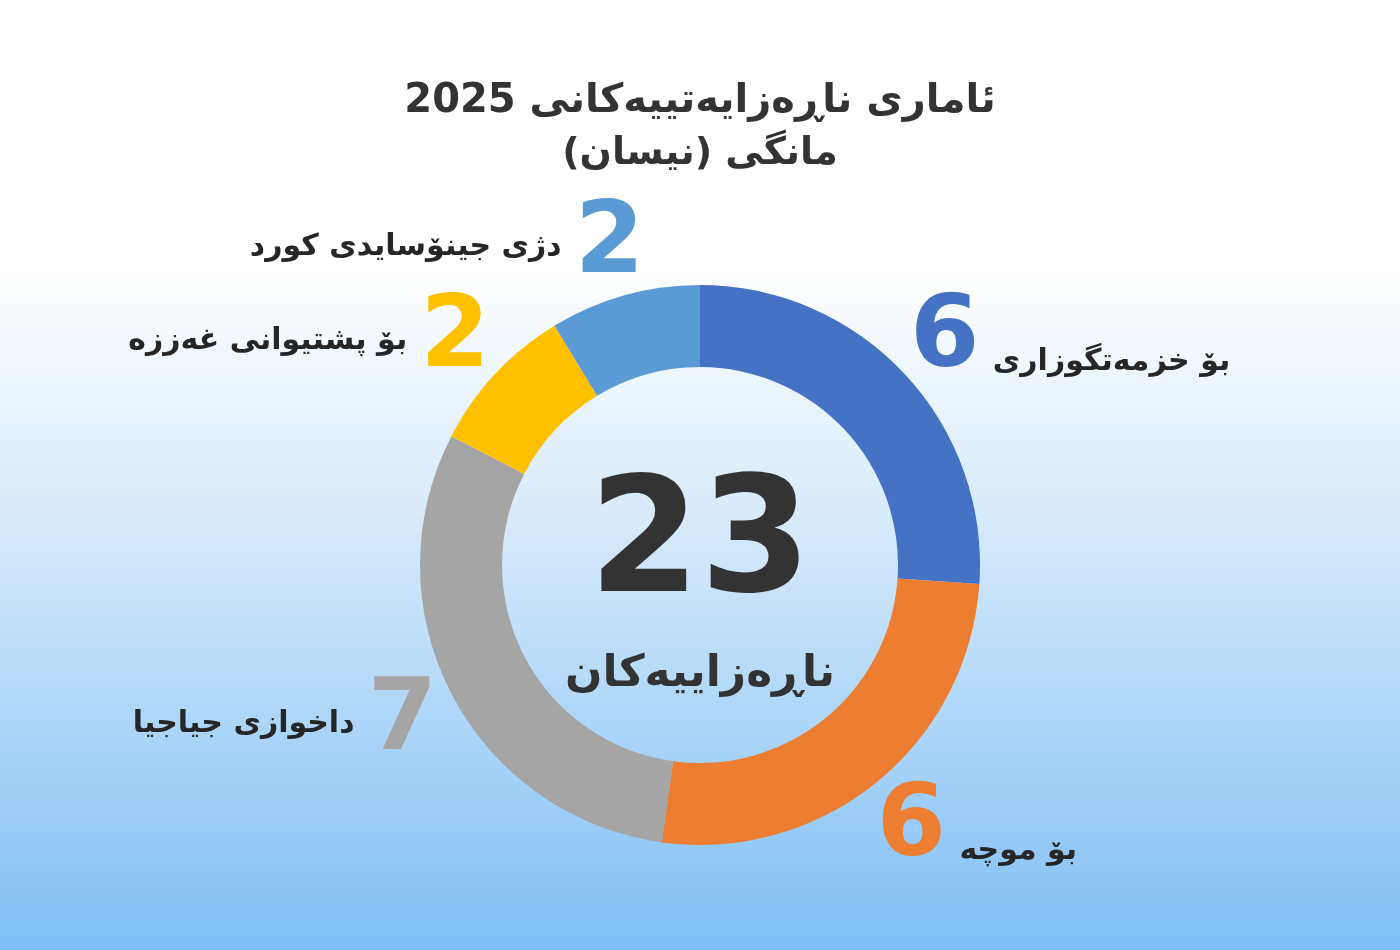  Describe the element at coordinates (405, 245) in the screenshot. I see `slice-label: دژی جینۆسایدی کورد` at that location.